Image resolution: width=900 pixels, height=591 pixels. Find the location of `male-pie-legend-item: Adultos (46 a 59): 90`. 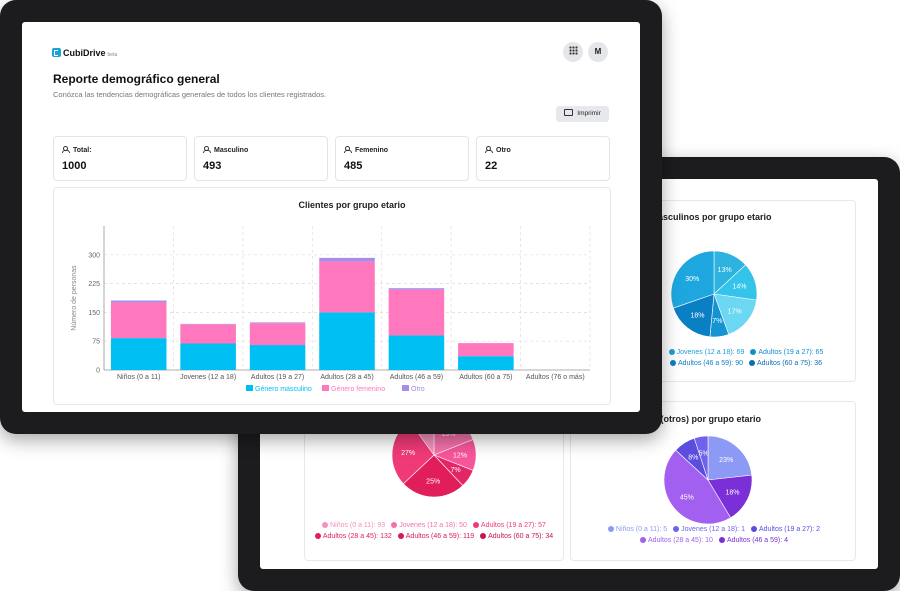

male-pie-legend-item: Adultos (46 a 59): 90 is located at coordinates (706, 363).